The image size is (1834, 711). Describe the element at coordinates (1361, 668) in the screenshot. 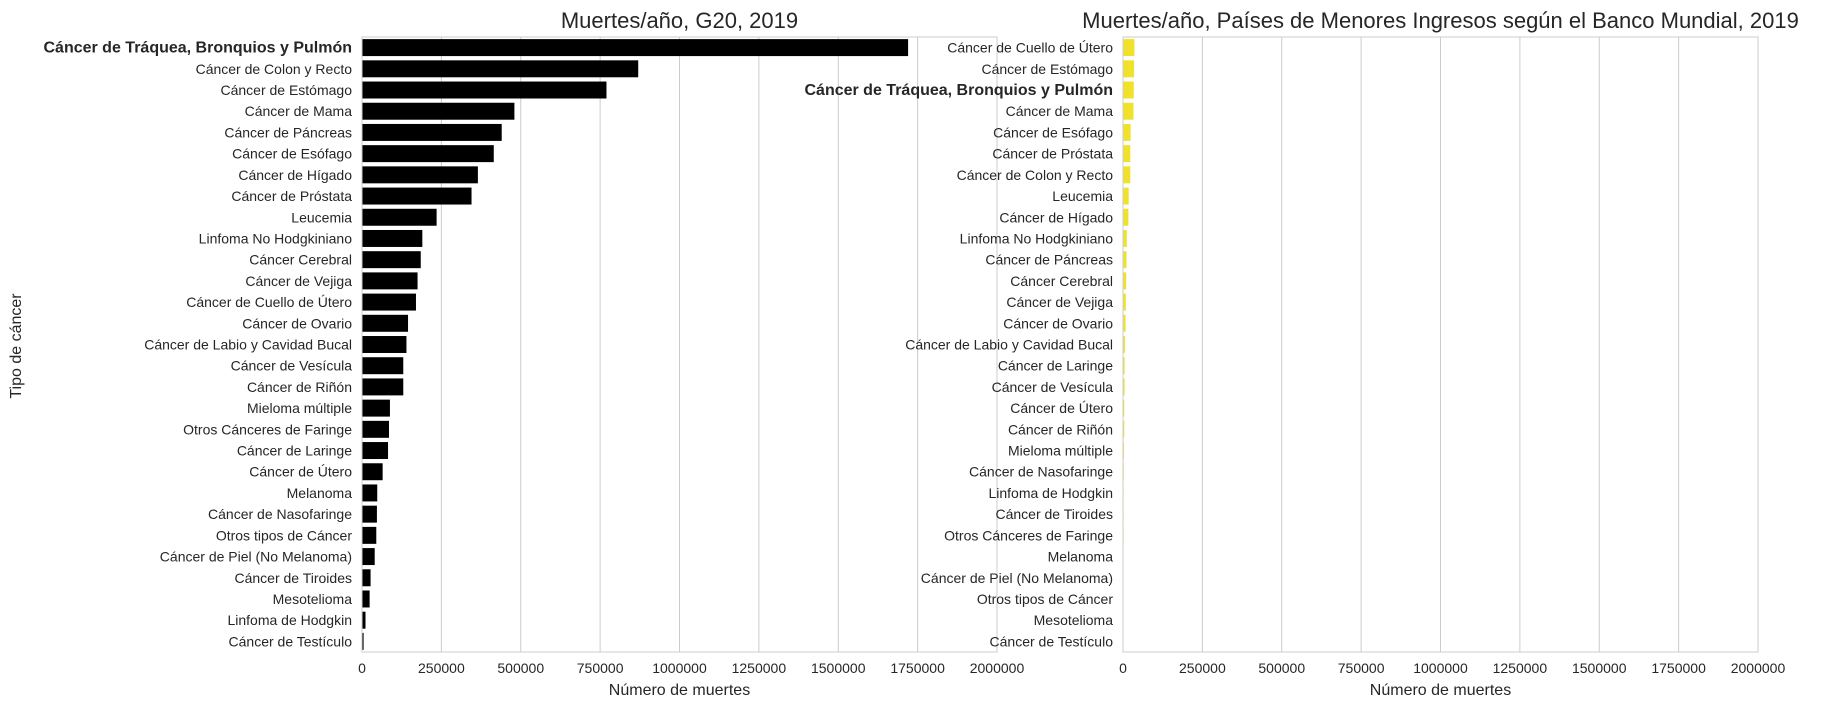

I see `x-tick-label: 750000` at that location.